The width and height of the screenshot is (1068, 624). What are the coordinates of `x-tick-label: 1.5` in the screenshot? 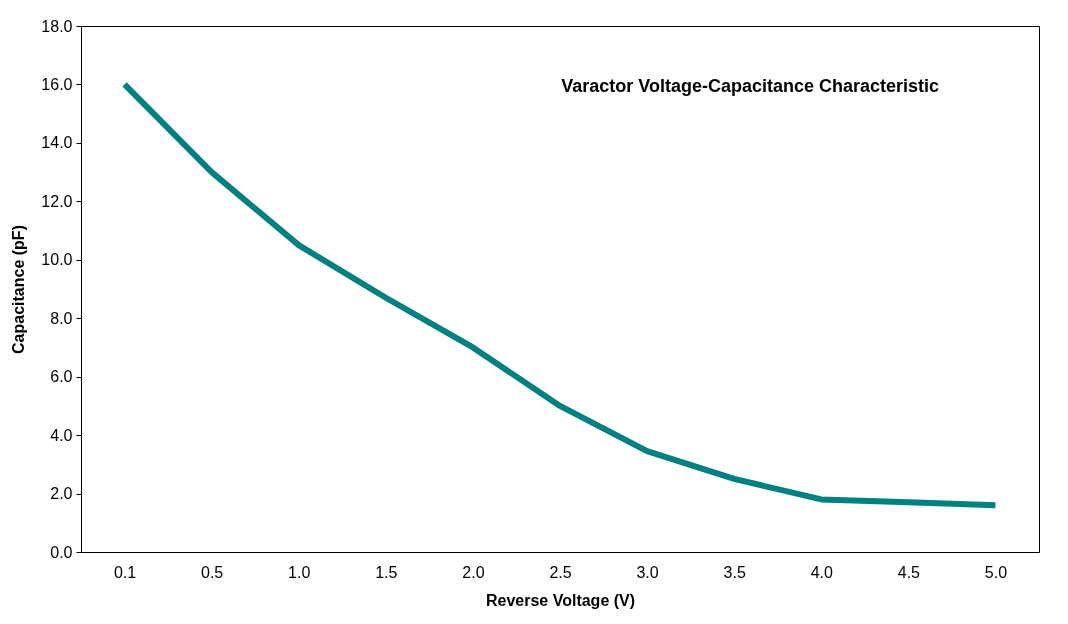 It's located at (386, 572).